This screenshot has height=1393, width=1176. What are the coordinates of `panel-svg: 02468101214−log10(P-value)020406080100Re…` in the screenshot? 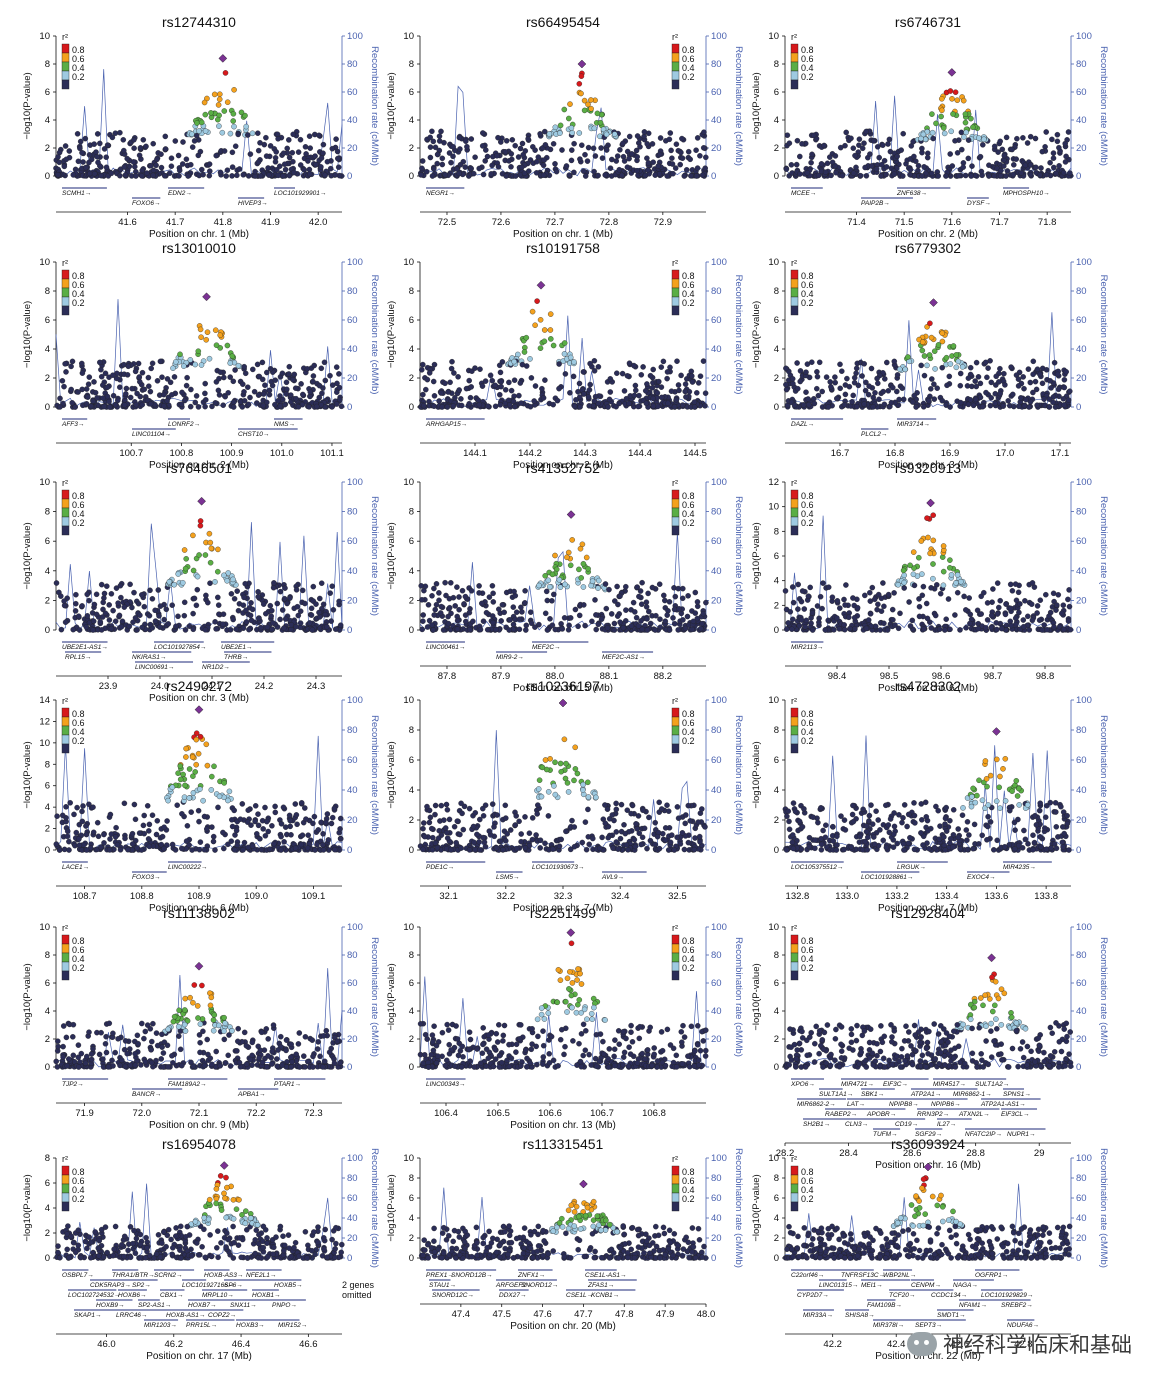 It's located at (201, 798).